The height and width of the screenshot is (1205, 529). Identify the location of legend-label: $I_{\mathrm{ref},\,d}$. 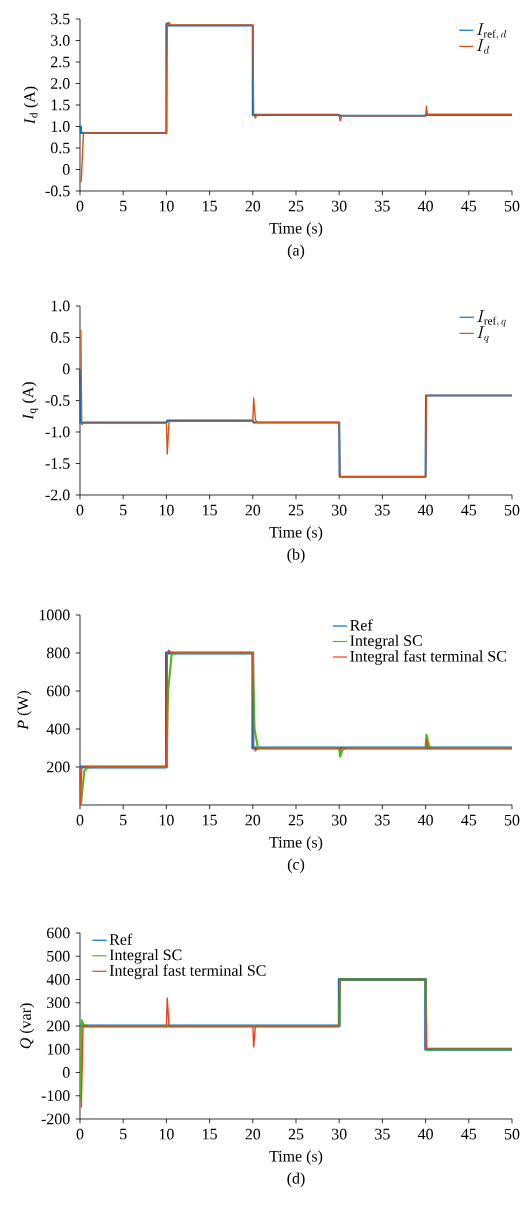
(491, 31).